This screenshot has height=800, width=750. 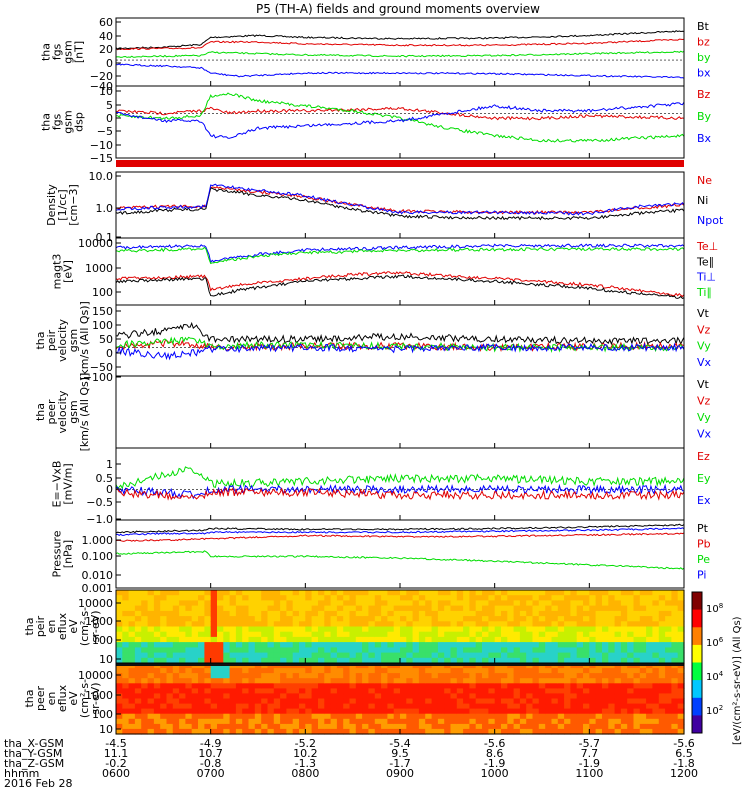 What do you see at coordinates (51, 340) in the screenshot?
I see `y-axis-label: peir` at bounding box center [51, 340].